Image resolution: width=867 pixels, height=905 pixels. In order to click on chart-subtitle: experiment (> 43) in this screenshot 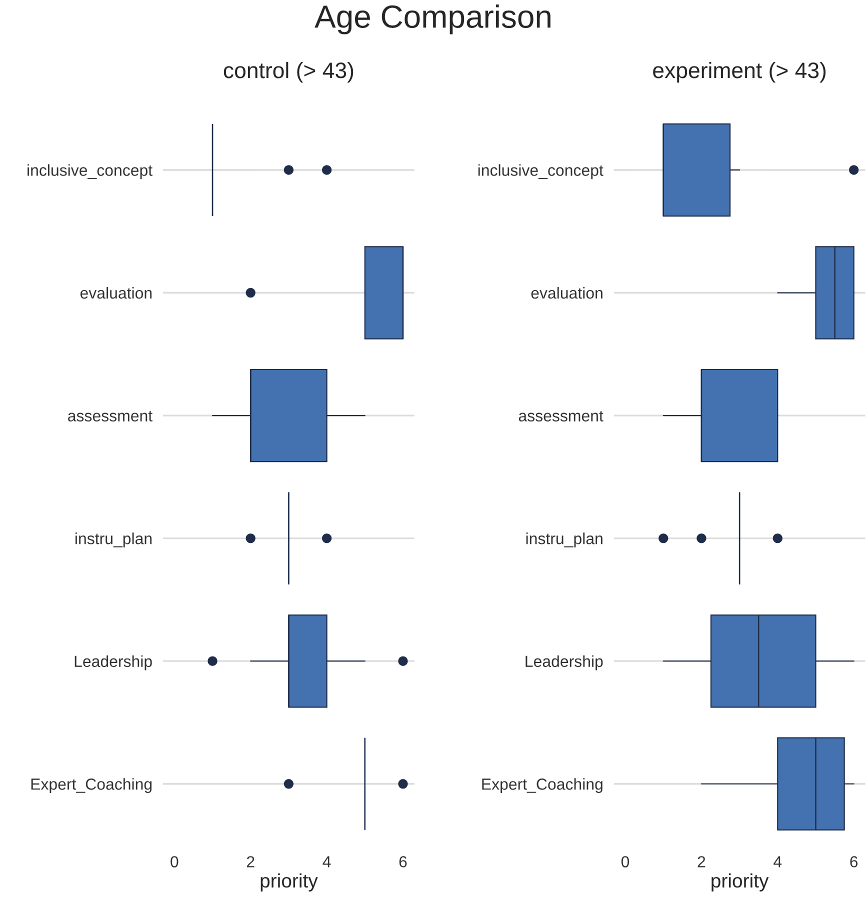, I will do `click(739, 72)`.